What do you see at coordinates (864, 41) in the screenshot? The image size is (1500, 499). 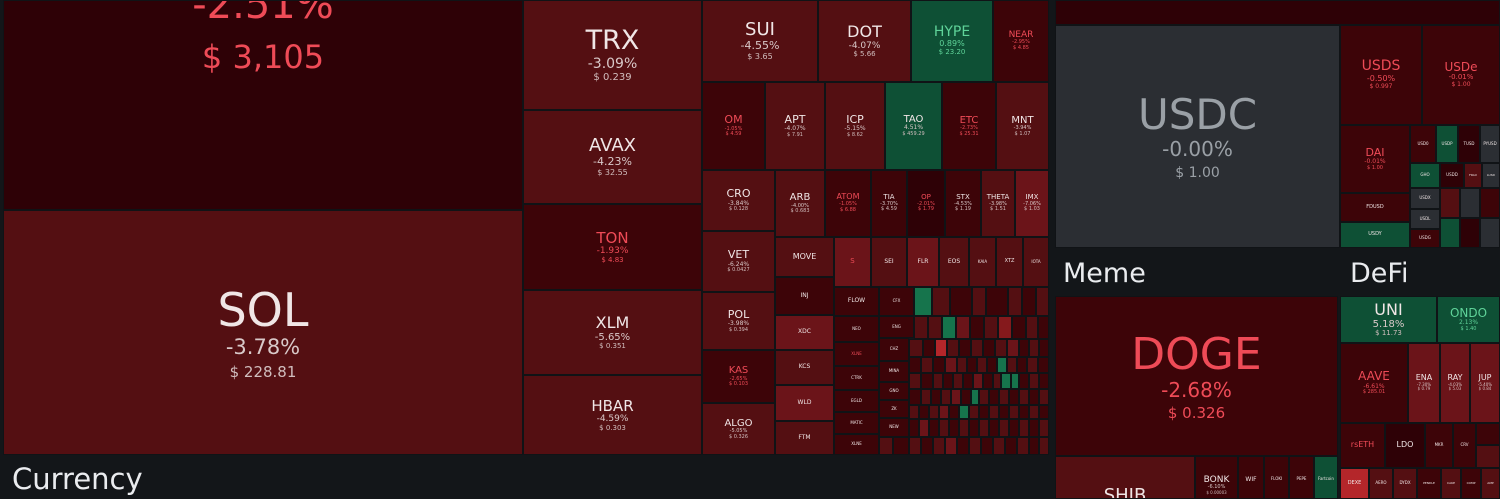 I see `tile-dot: DOT -4.07% $ 5.66` at bounding box center [864, 41].